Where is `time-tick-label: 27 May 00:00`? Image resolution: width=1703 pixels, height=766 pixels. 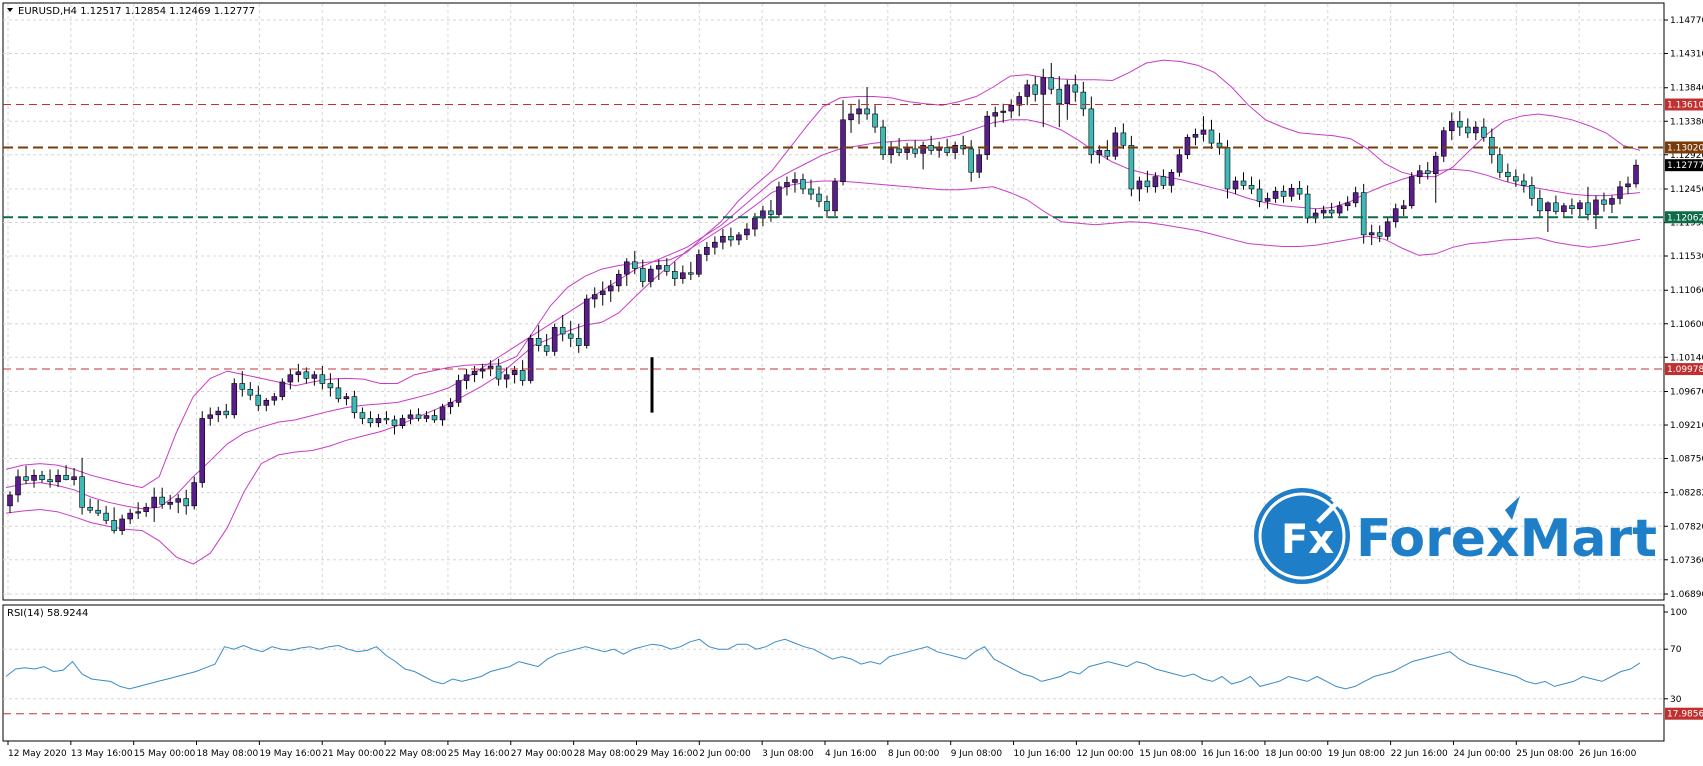 time-tick-label: 27 May 00:00 is located at coordinates (542, 754).